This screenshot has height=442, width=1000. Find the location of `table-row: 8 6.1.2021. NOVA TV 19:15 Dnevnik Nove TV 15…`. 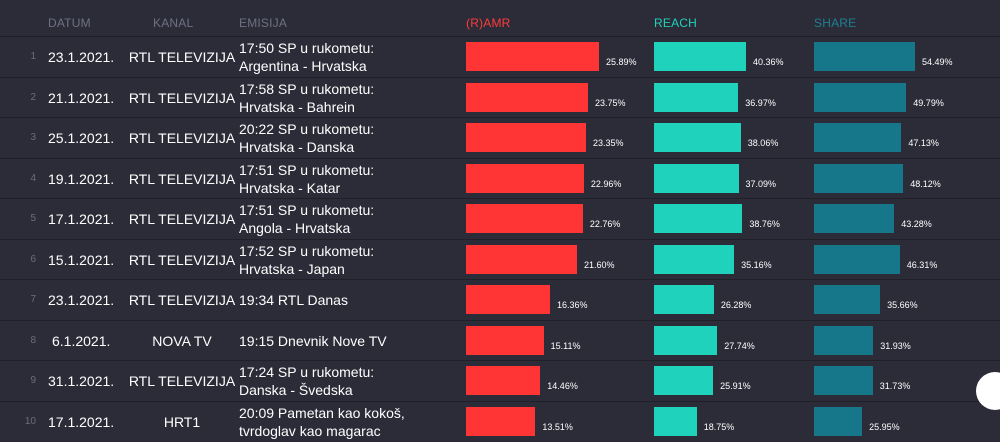

table-row: 8 6.1.2021. NOVA TV 19:15 Dnevnik Nove TV 15… is located at coordinates (500, 340).